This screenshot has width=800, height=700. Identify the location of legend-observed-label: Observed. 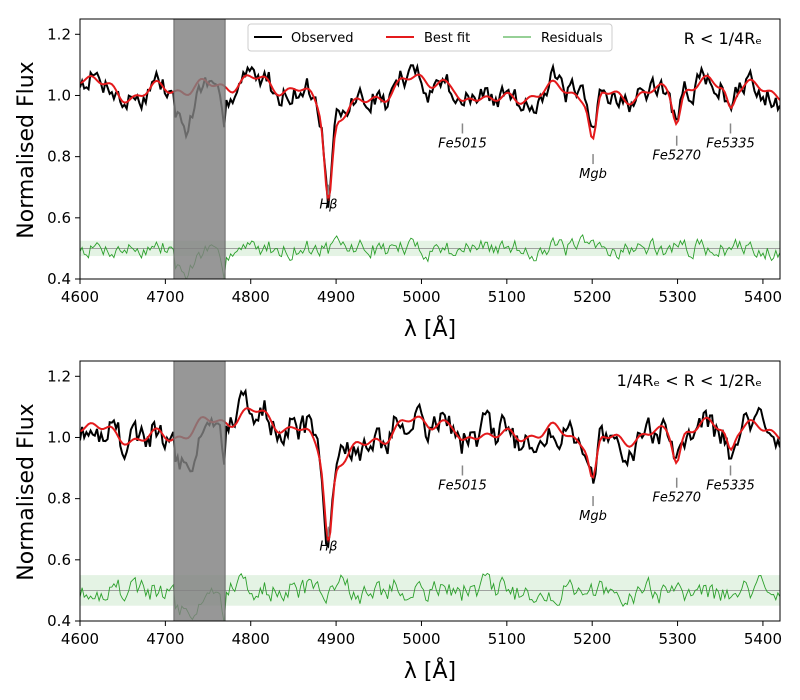
(322, 38).